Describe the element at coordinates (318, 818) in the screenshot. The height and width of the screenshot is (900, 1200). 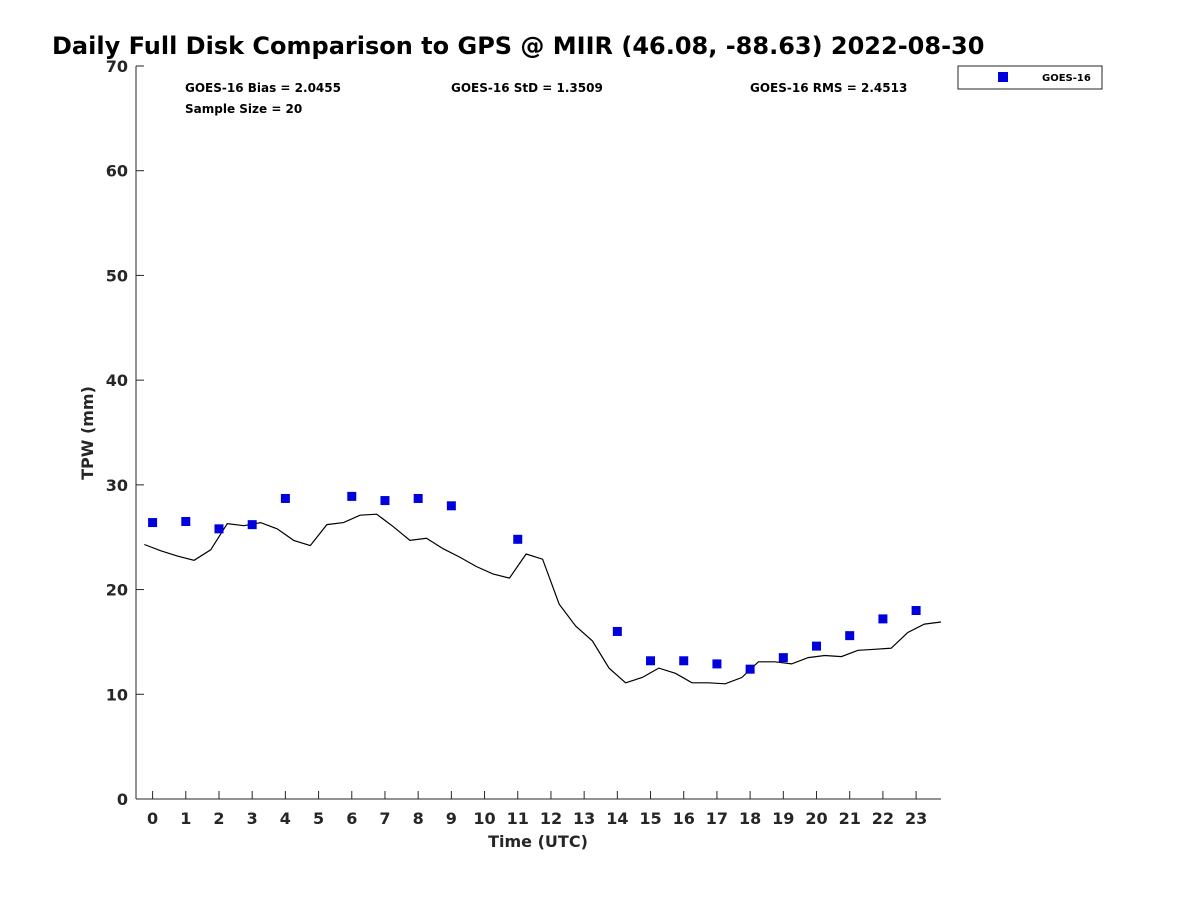
I see `x-tick-label: 5` at that location.